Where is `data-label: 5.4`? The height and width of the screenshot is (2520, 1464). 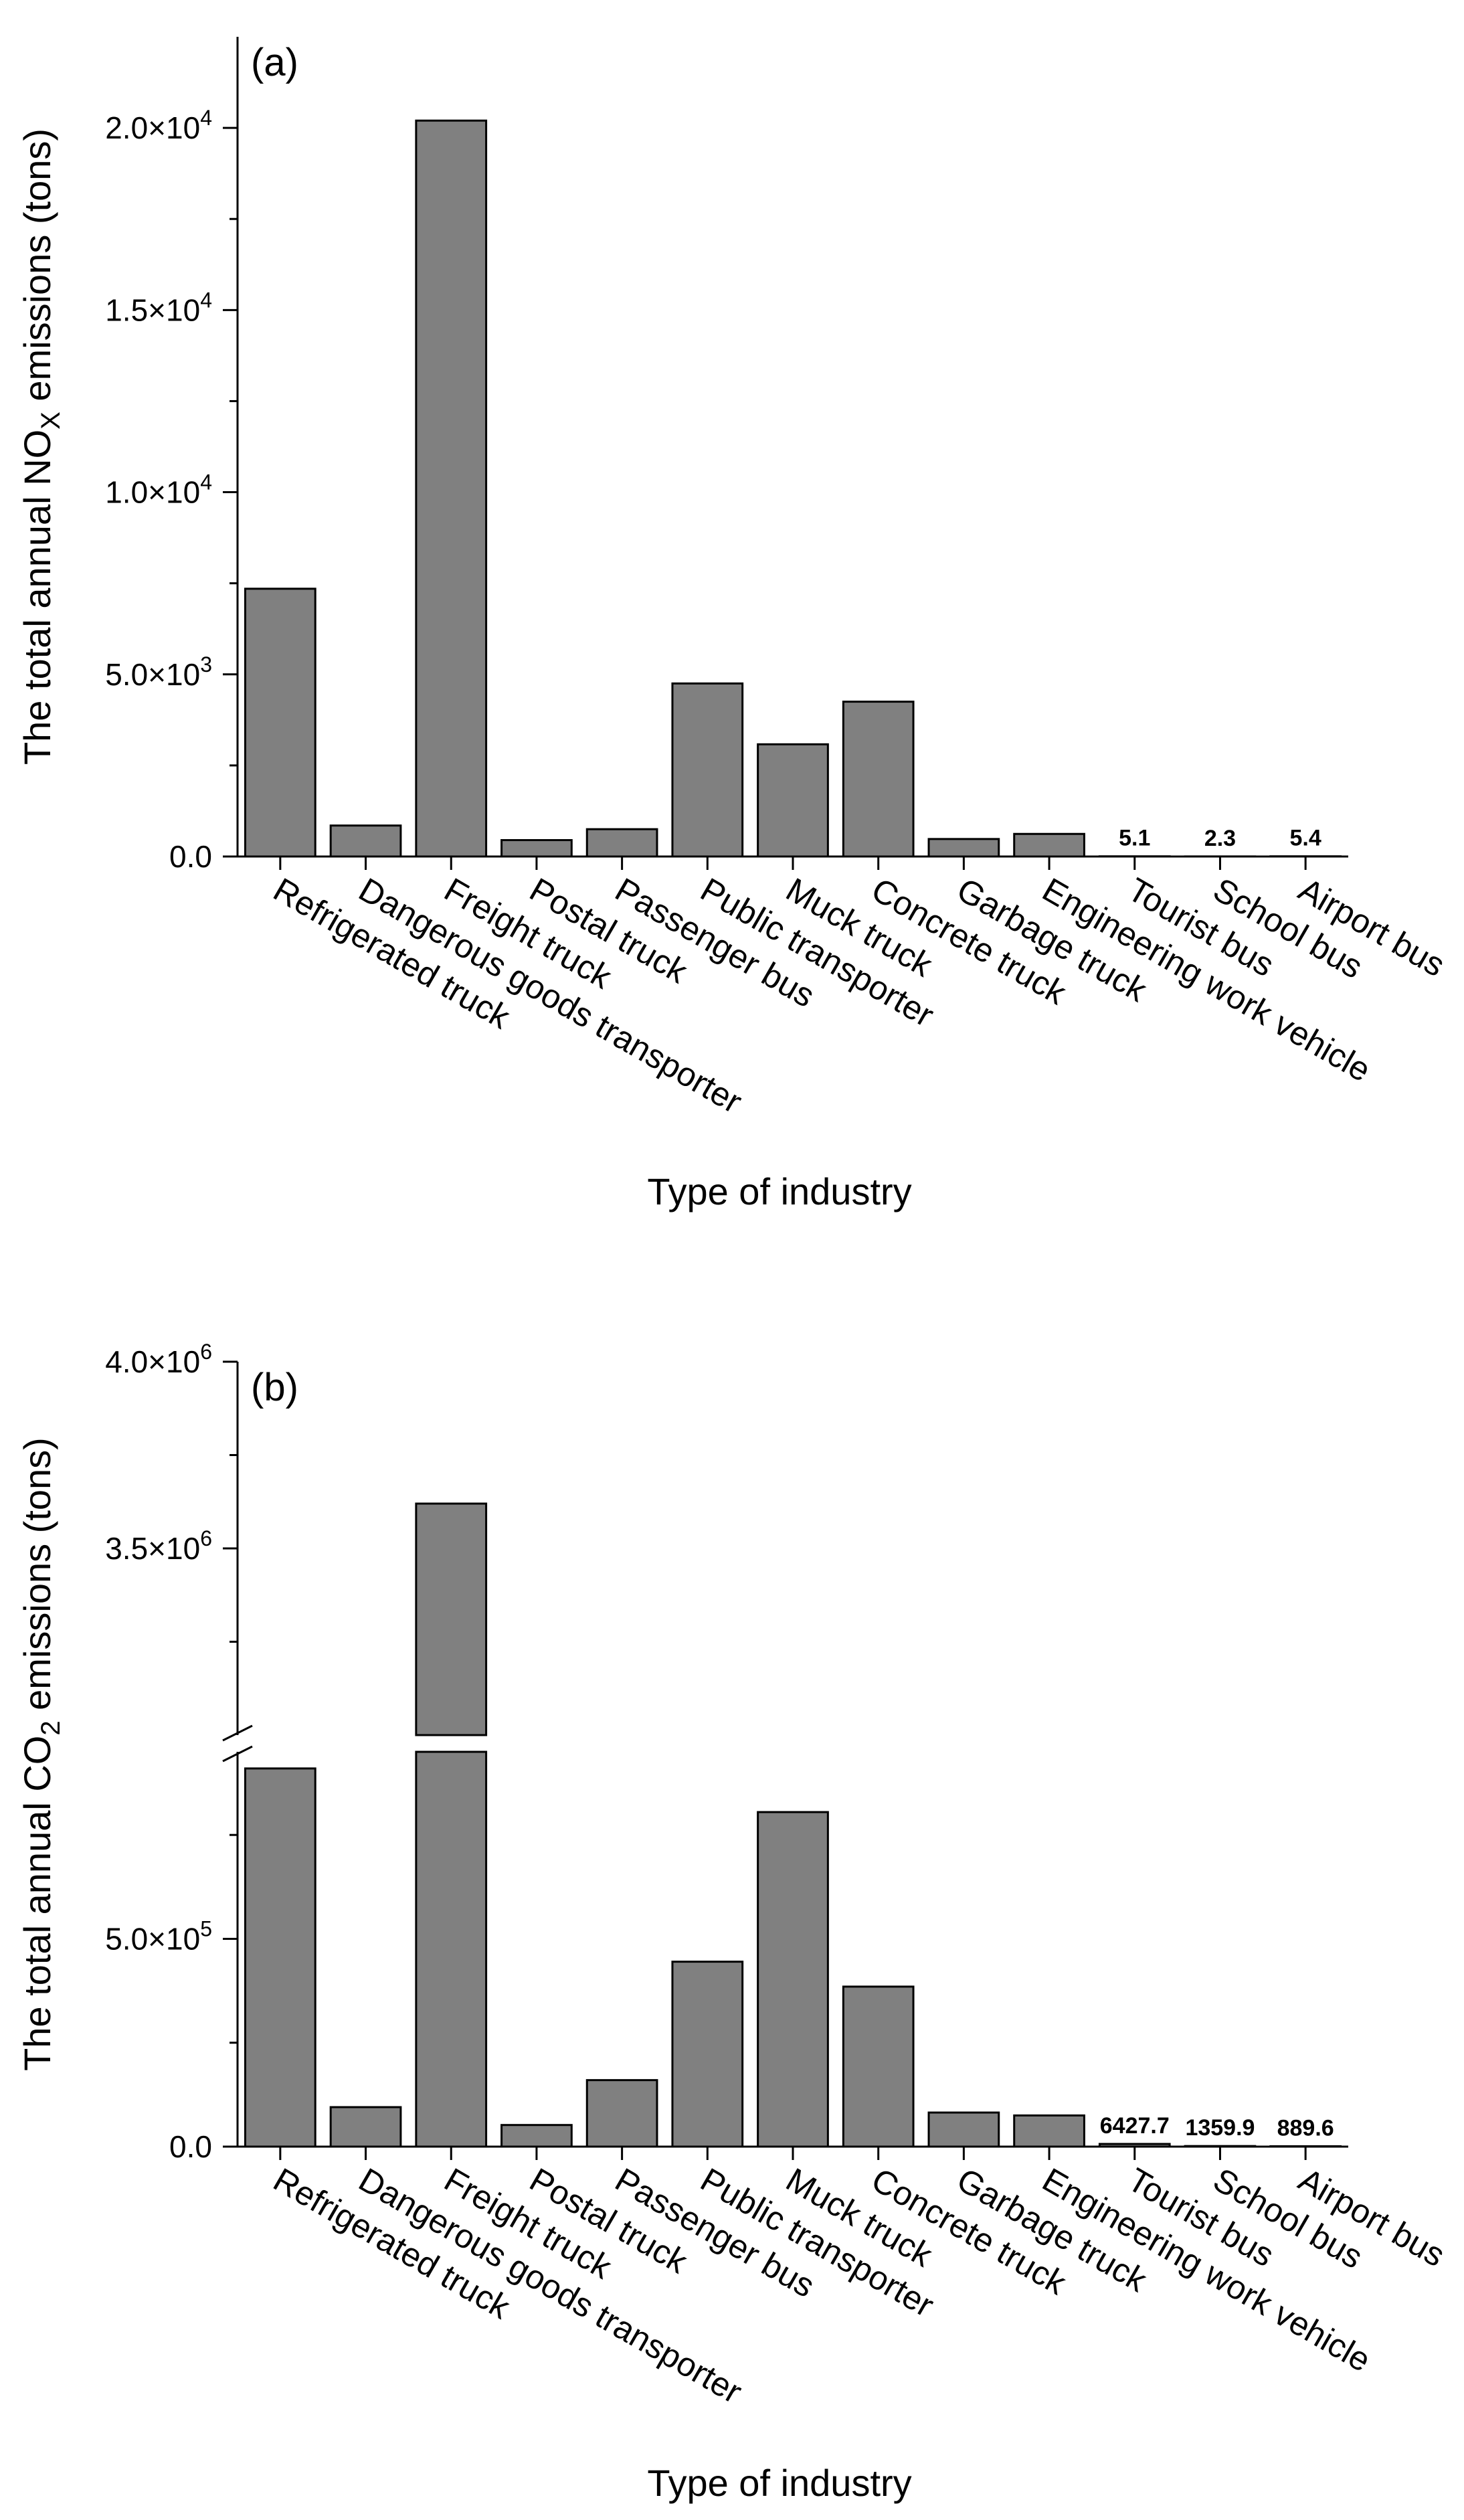 data-label: 5.4 is located at coordinates (1305, 839).